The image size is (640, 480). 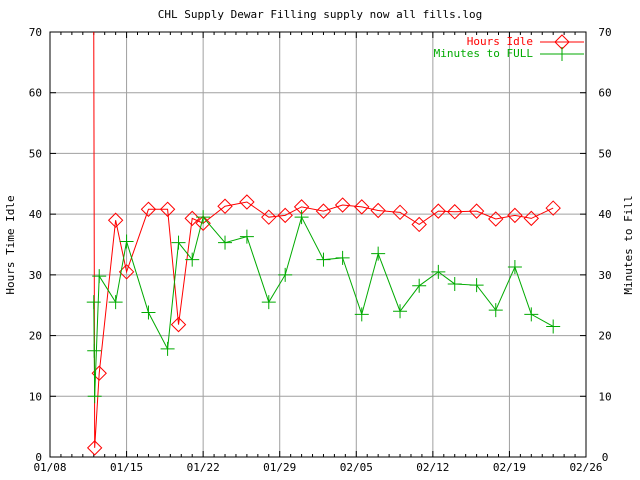 I want to click on y2-tick-label: 40, so click(x=604, y=214).